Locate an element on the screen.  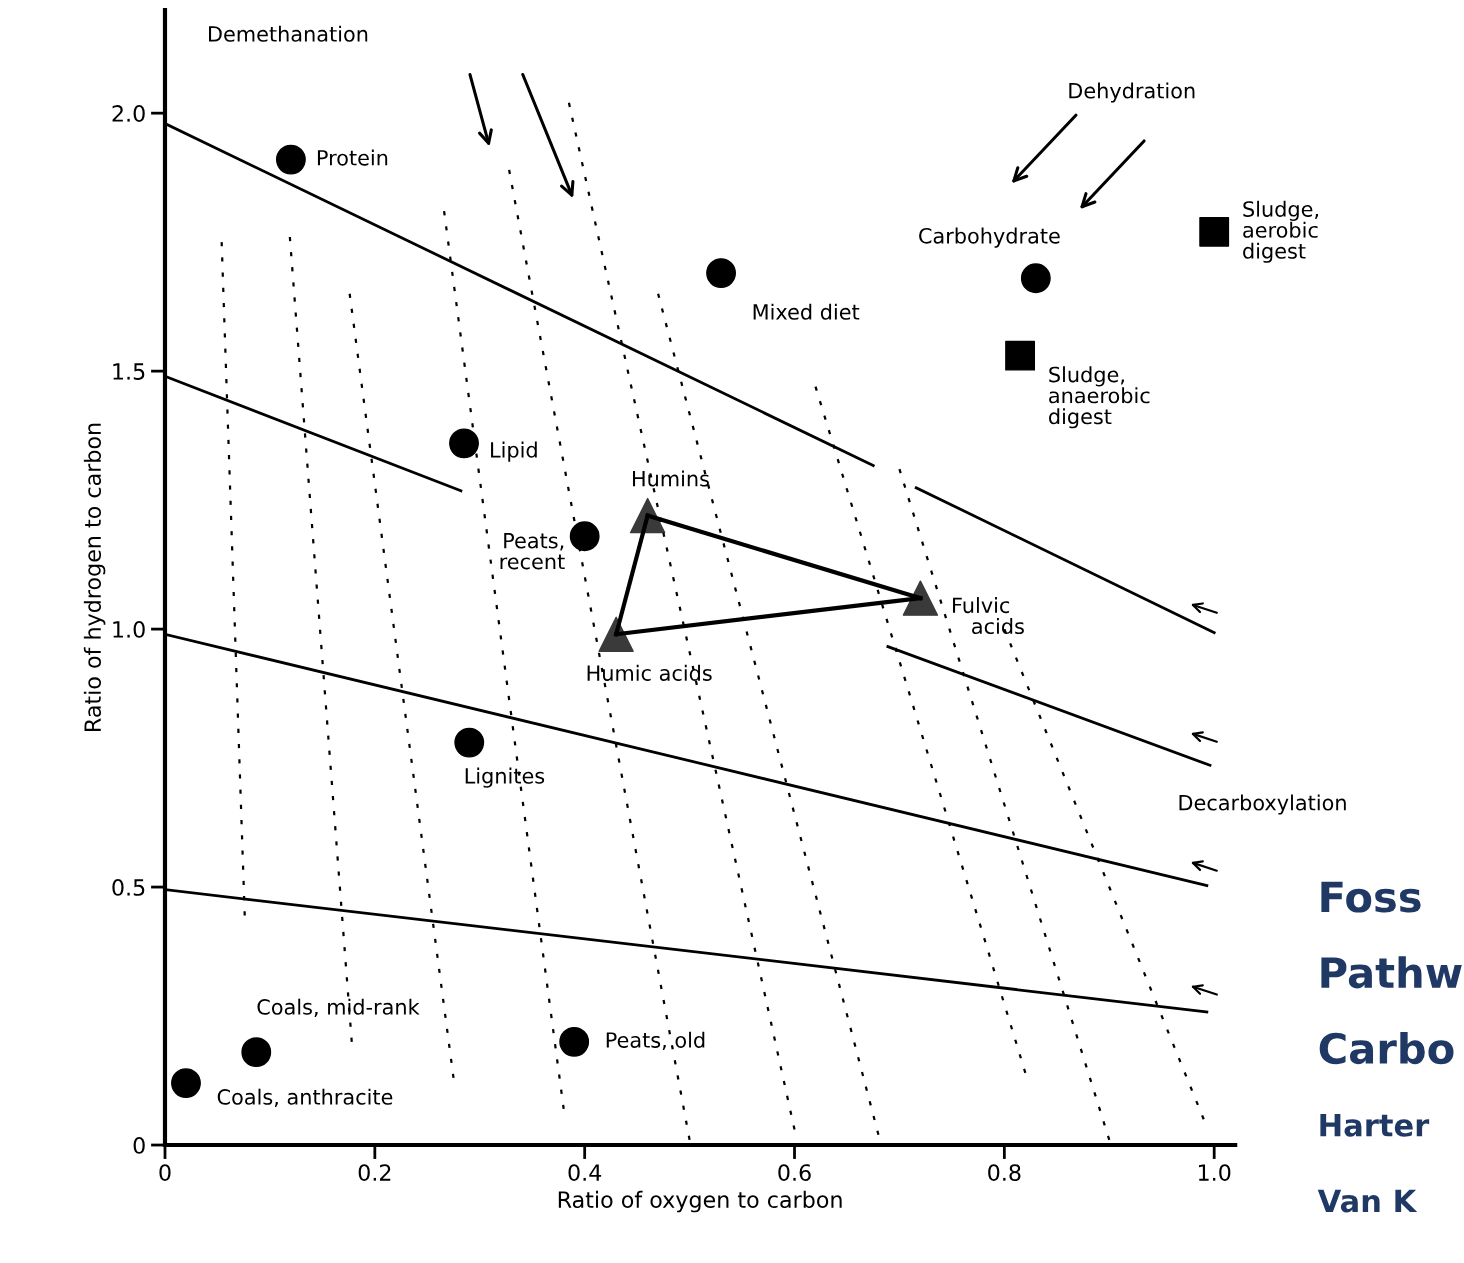
x-tick-label: 0.4 is located at coordinates (585, 1172).